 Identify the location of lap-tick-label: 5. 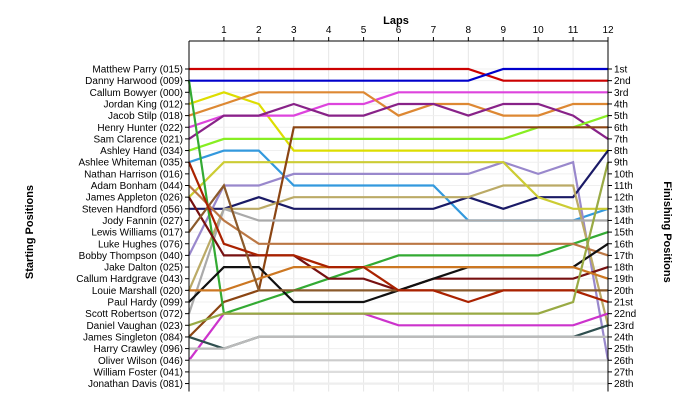
(364, 30).